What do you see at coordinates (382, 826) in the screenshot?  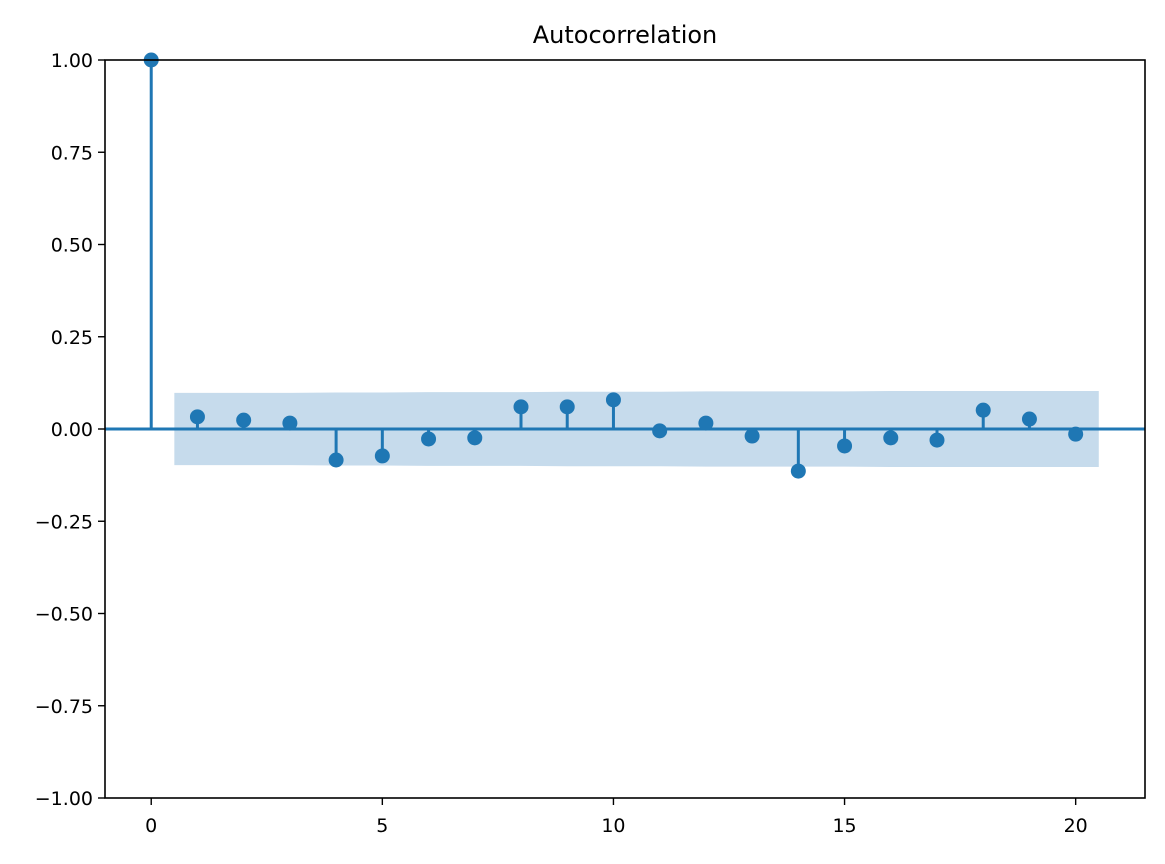 I see `x-tick-label: 5` at bounding box center [382, 826].